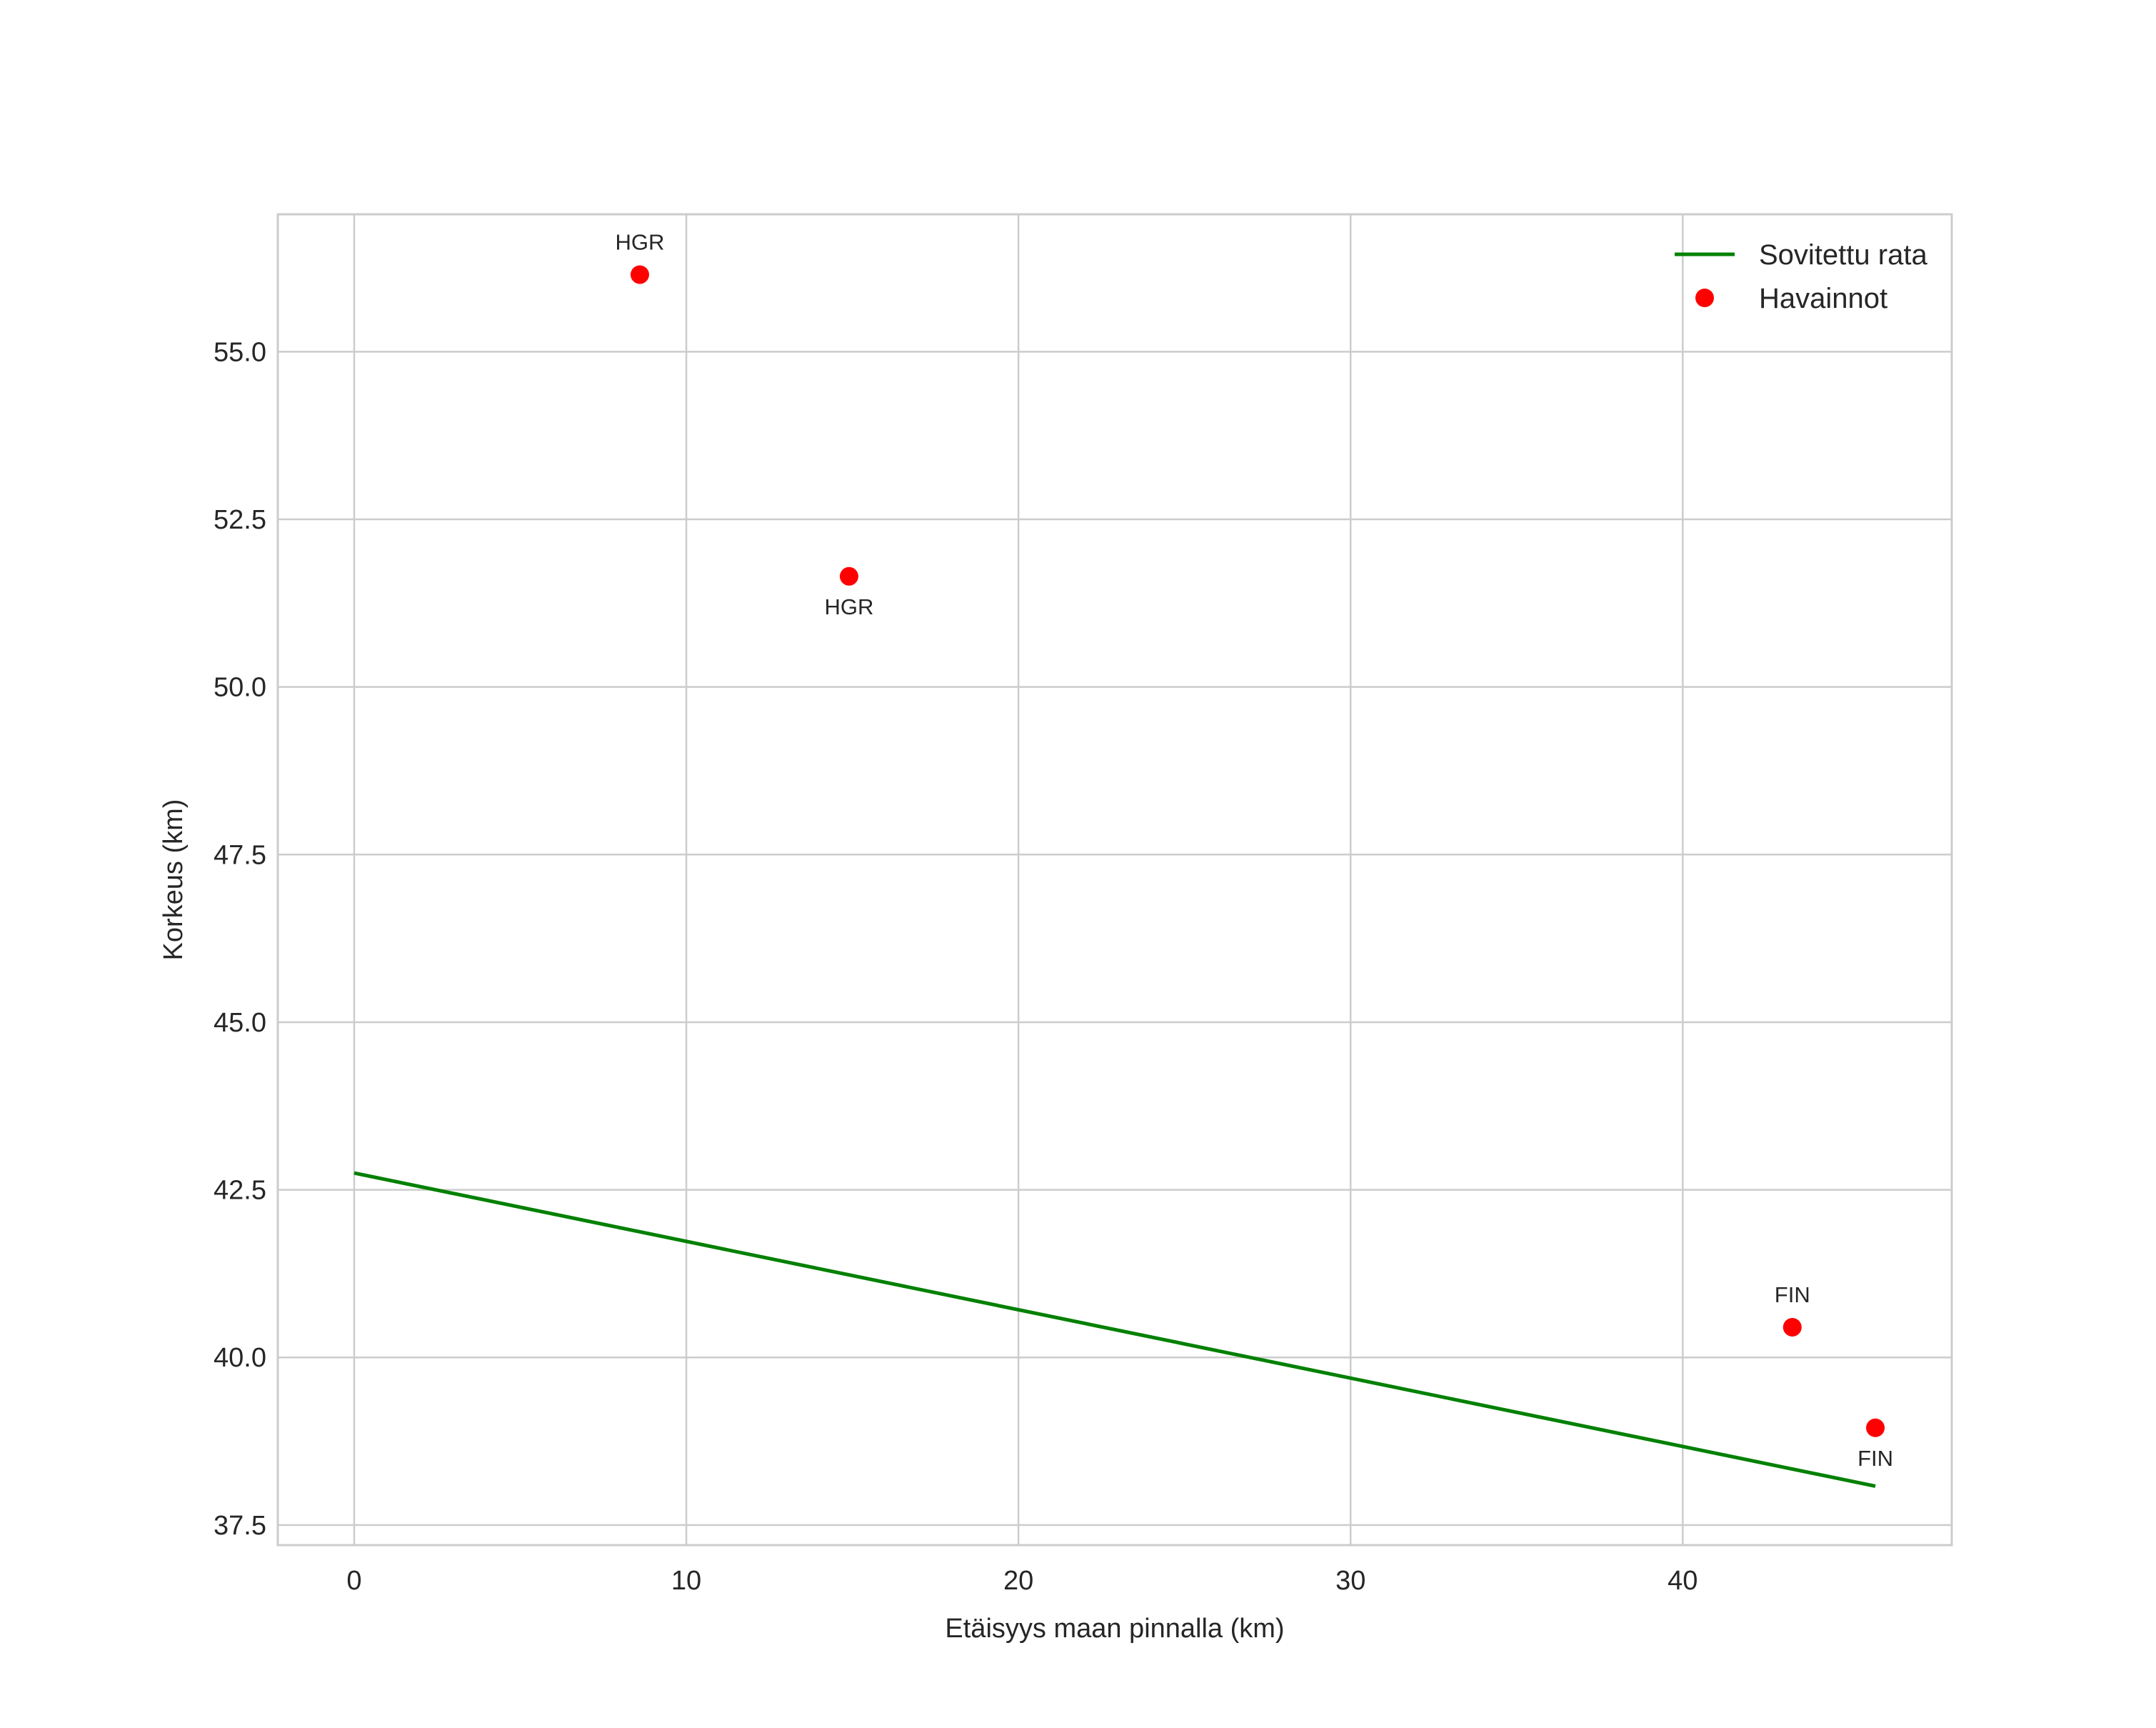 This screenshot has width=2156, height=1728. What do you see at coordinates (240, 688) in the screenshot?
I see `y-tick-label: 50.0` at bounding box center [240, 688].